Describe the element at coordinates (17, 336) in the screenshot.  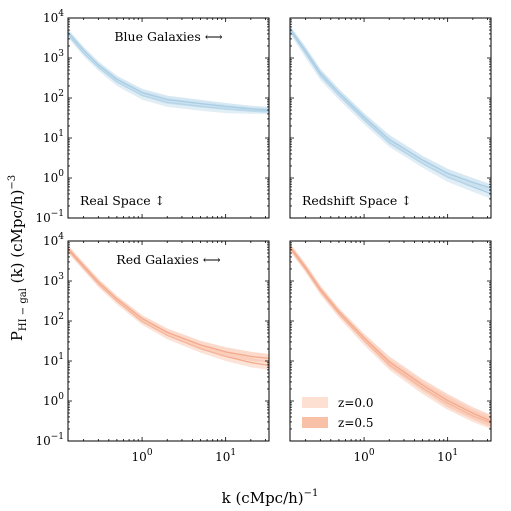
I see `y-axis-label-main: P` at that location.